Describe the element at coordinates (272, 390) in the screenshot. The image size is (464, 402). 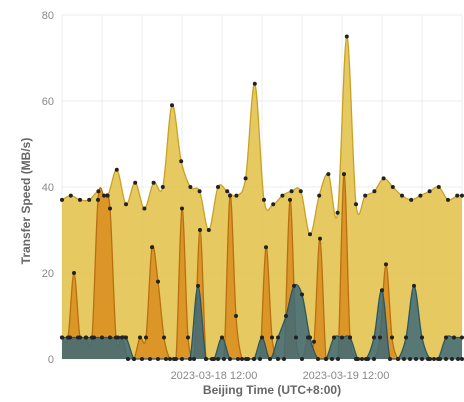
I see `x-axis-title: Beijing Time (UTC+8:00)` at that location.